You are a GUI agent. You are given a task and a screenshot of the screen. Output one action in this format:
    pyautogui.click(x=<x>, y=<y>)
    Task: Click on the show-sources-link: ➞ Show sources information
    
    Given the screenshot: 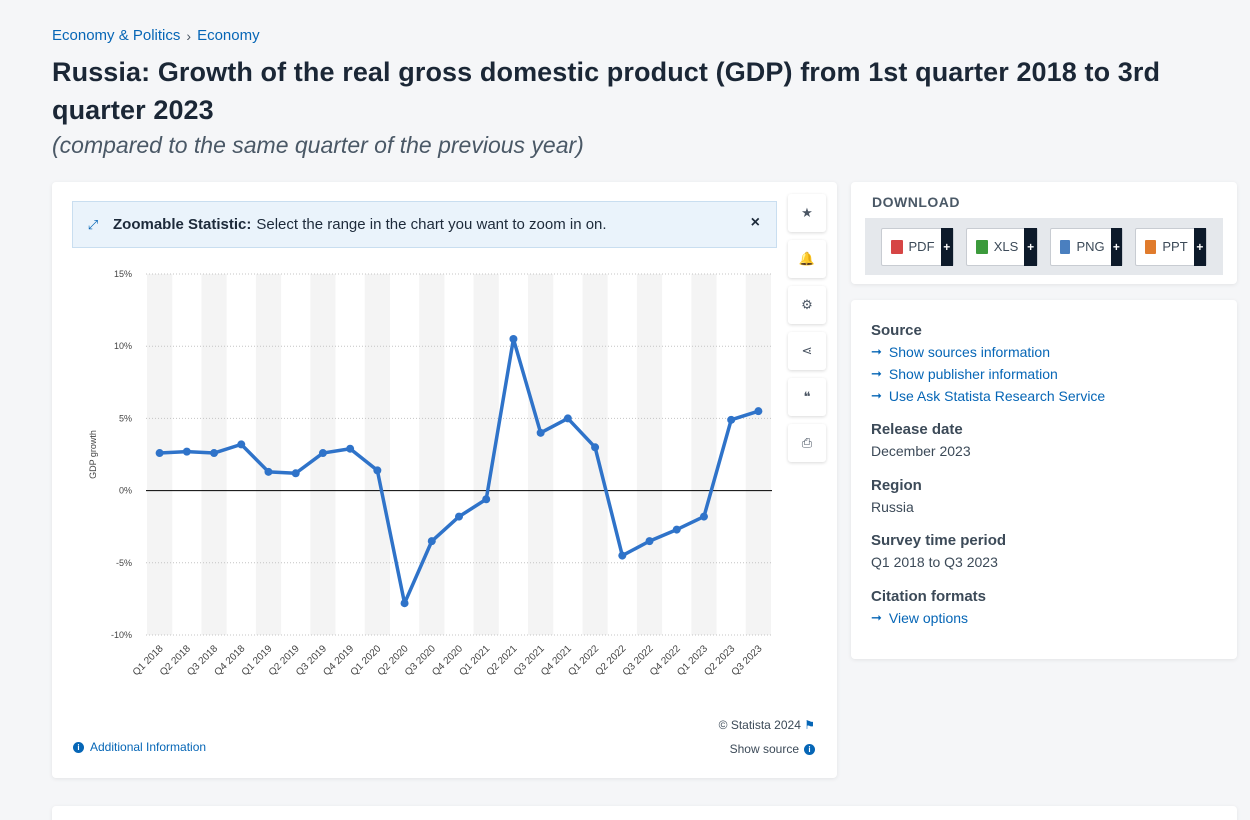 What is the action you would take?
    pyautogui.click(x=988, y=352)
    